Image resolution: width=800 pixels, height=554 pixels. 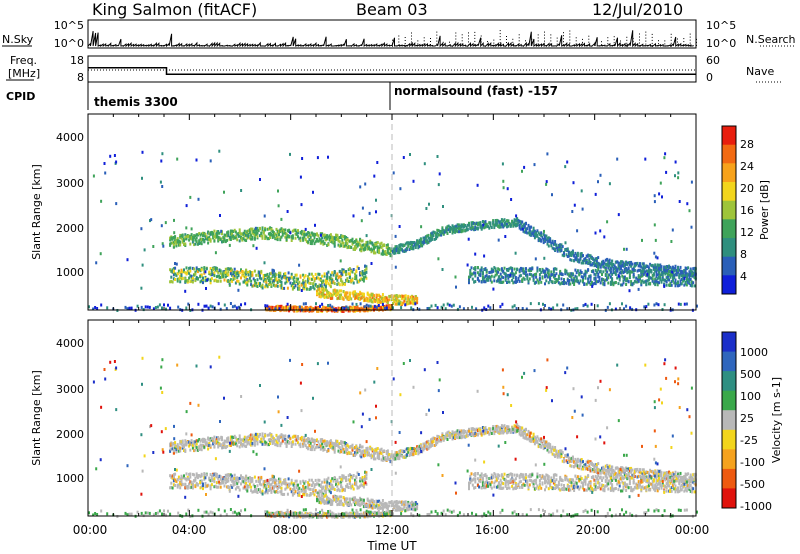 What do you see at coordinates (70, 228) in the screenshot?
I see `power-ytick-2000: 2000` at bounding box center [70, 228].